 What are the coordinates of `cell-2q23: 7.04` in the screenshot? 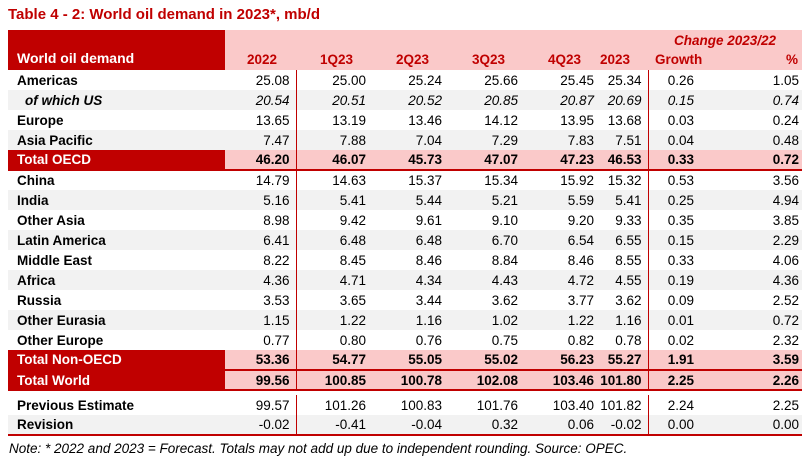 It's located at (410, 140).